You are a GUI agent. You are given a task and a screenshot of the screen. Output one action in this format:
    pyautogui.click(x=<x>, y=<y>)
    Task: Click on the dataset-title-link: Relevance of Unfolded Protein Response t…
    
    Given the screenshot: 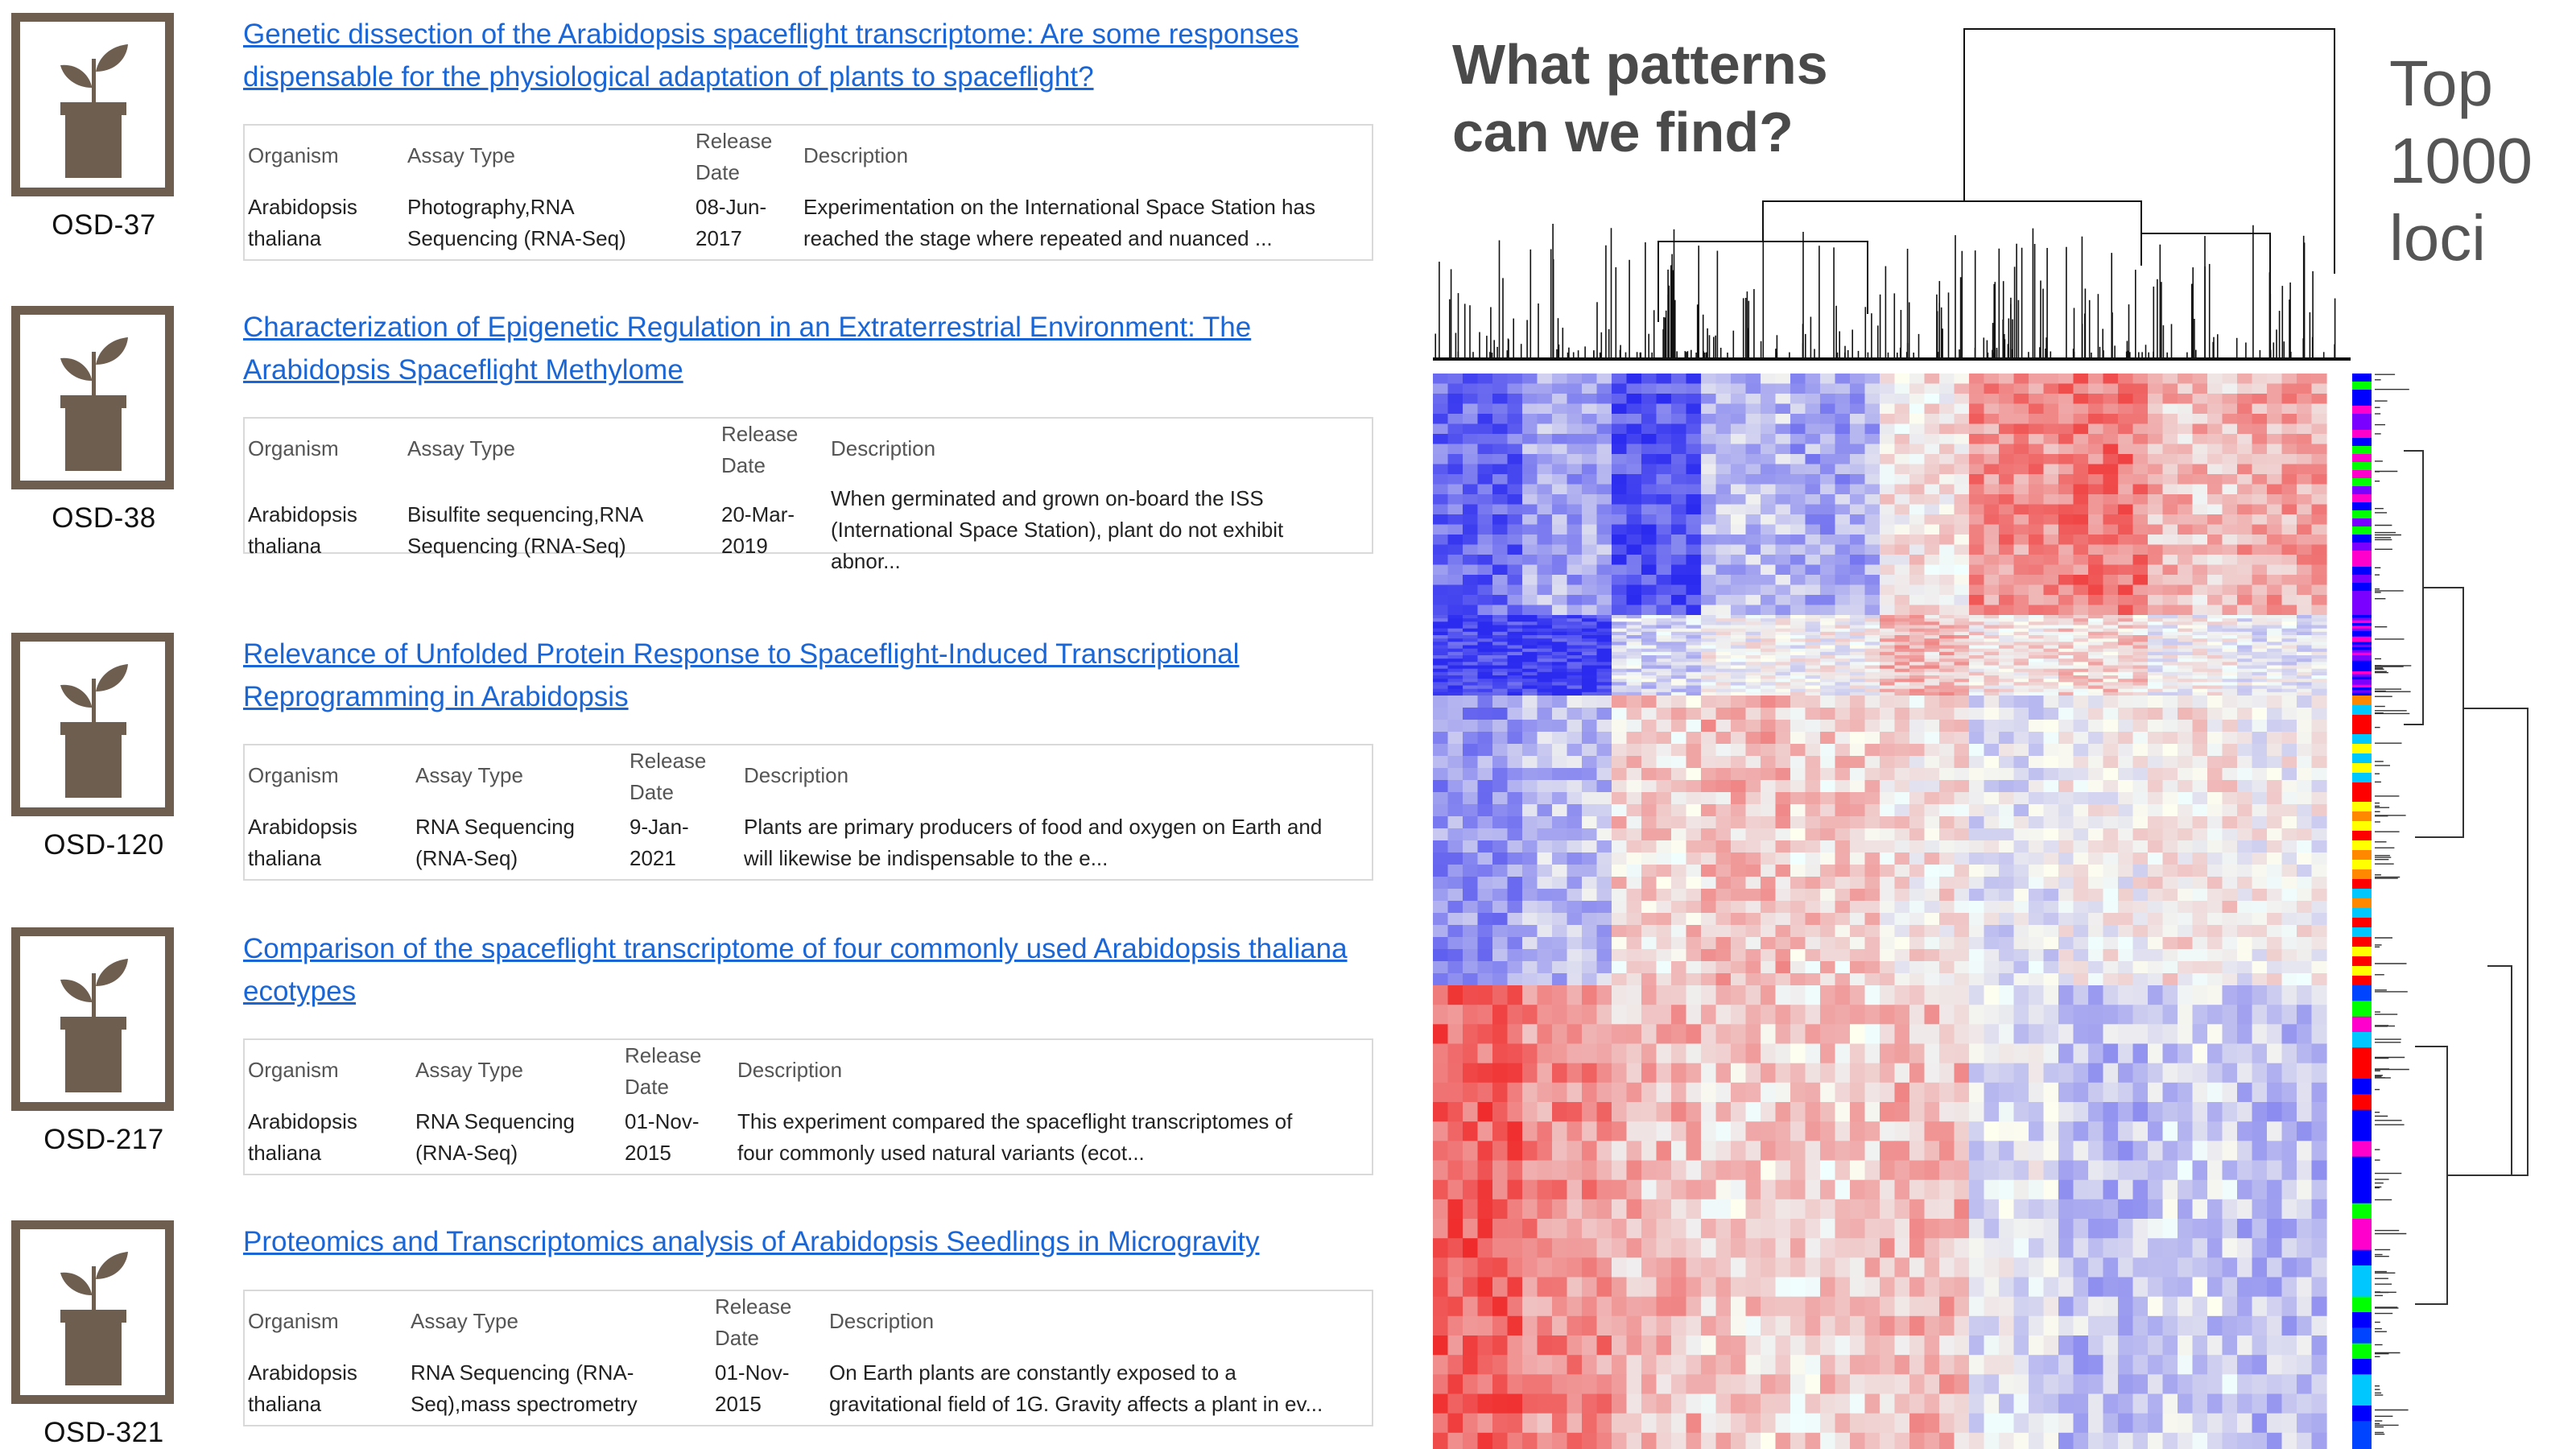 What is the action you would take?
    pyautogui.click(x=741, y=675)
    